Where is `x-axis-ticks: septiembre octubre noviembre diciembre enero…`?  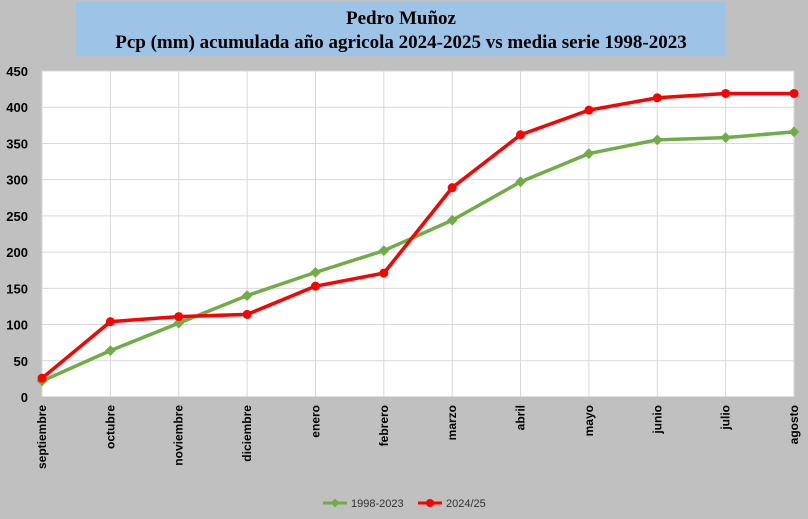
x-axis-ticks: septiembre octubre noviembre diciembre enero… is located at coordinates (418, 437).